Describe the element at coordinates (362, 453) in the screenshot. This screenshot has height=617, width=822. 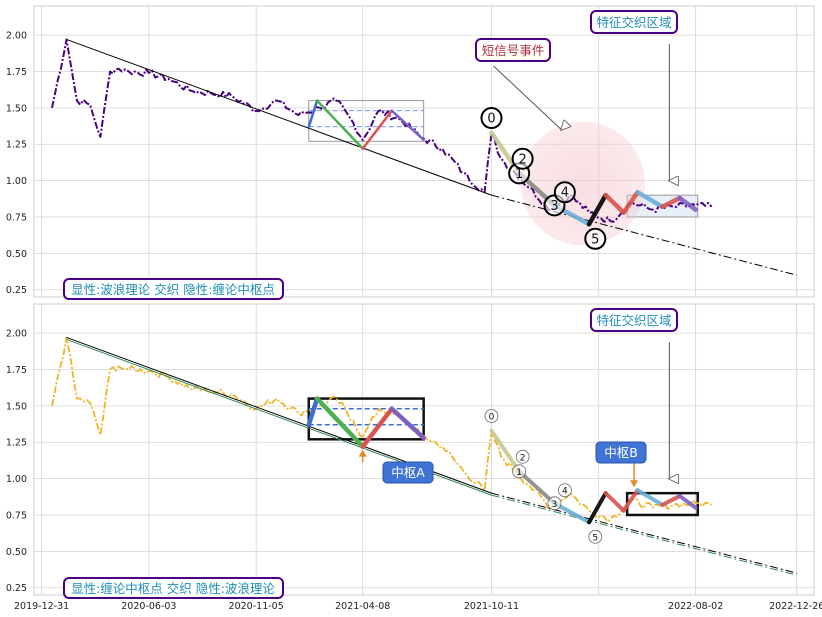
I see `zs-a-pointer-head` at that location.